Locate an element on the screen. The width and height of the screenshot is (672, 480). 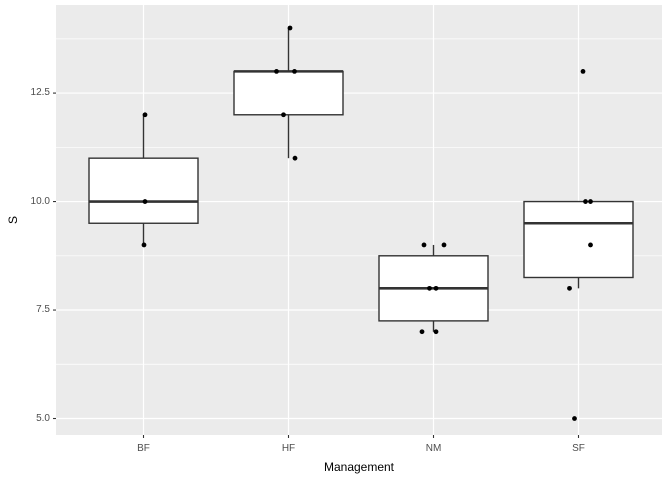
x-tick-label-sf: SF is located at coordinates (578, 448).